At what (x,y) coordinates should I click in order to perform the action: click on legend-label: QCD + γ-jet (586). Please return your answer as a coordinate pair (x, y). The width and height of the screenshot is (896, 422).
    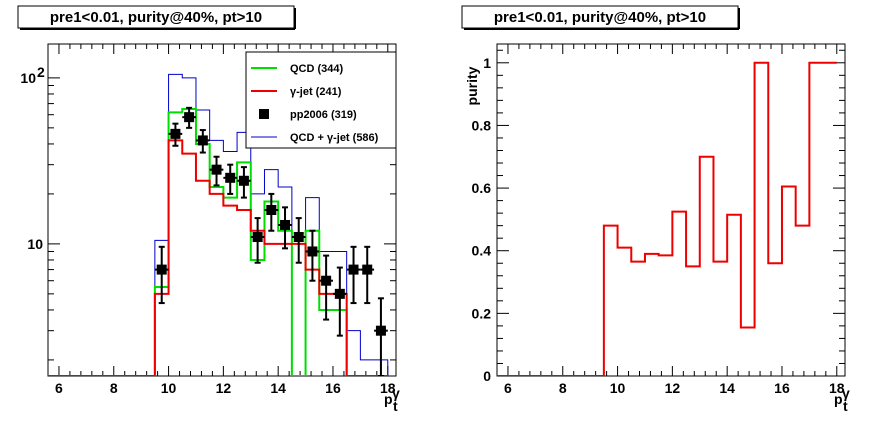
    Looking at the image, I should click on (334, 138).